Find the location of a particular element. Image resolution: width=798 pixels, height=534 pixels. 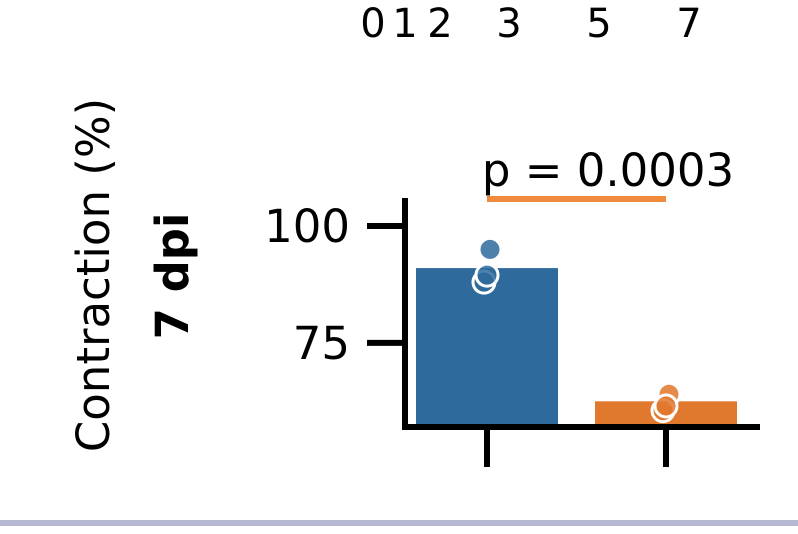

bottom-divider is located at coordinates (399, 523).